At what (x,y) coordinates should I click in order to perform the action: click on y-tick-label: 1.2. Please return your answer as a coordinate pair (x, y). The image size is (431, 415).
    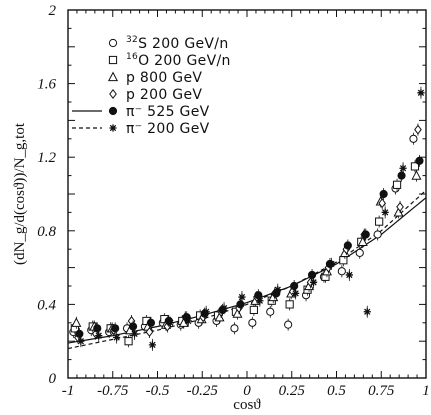
    Looking at the image, I should click on (46, 158).